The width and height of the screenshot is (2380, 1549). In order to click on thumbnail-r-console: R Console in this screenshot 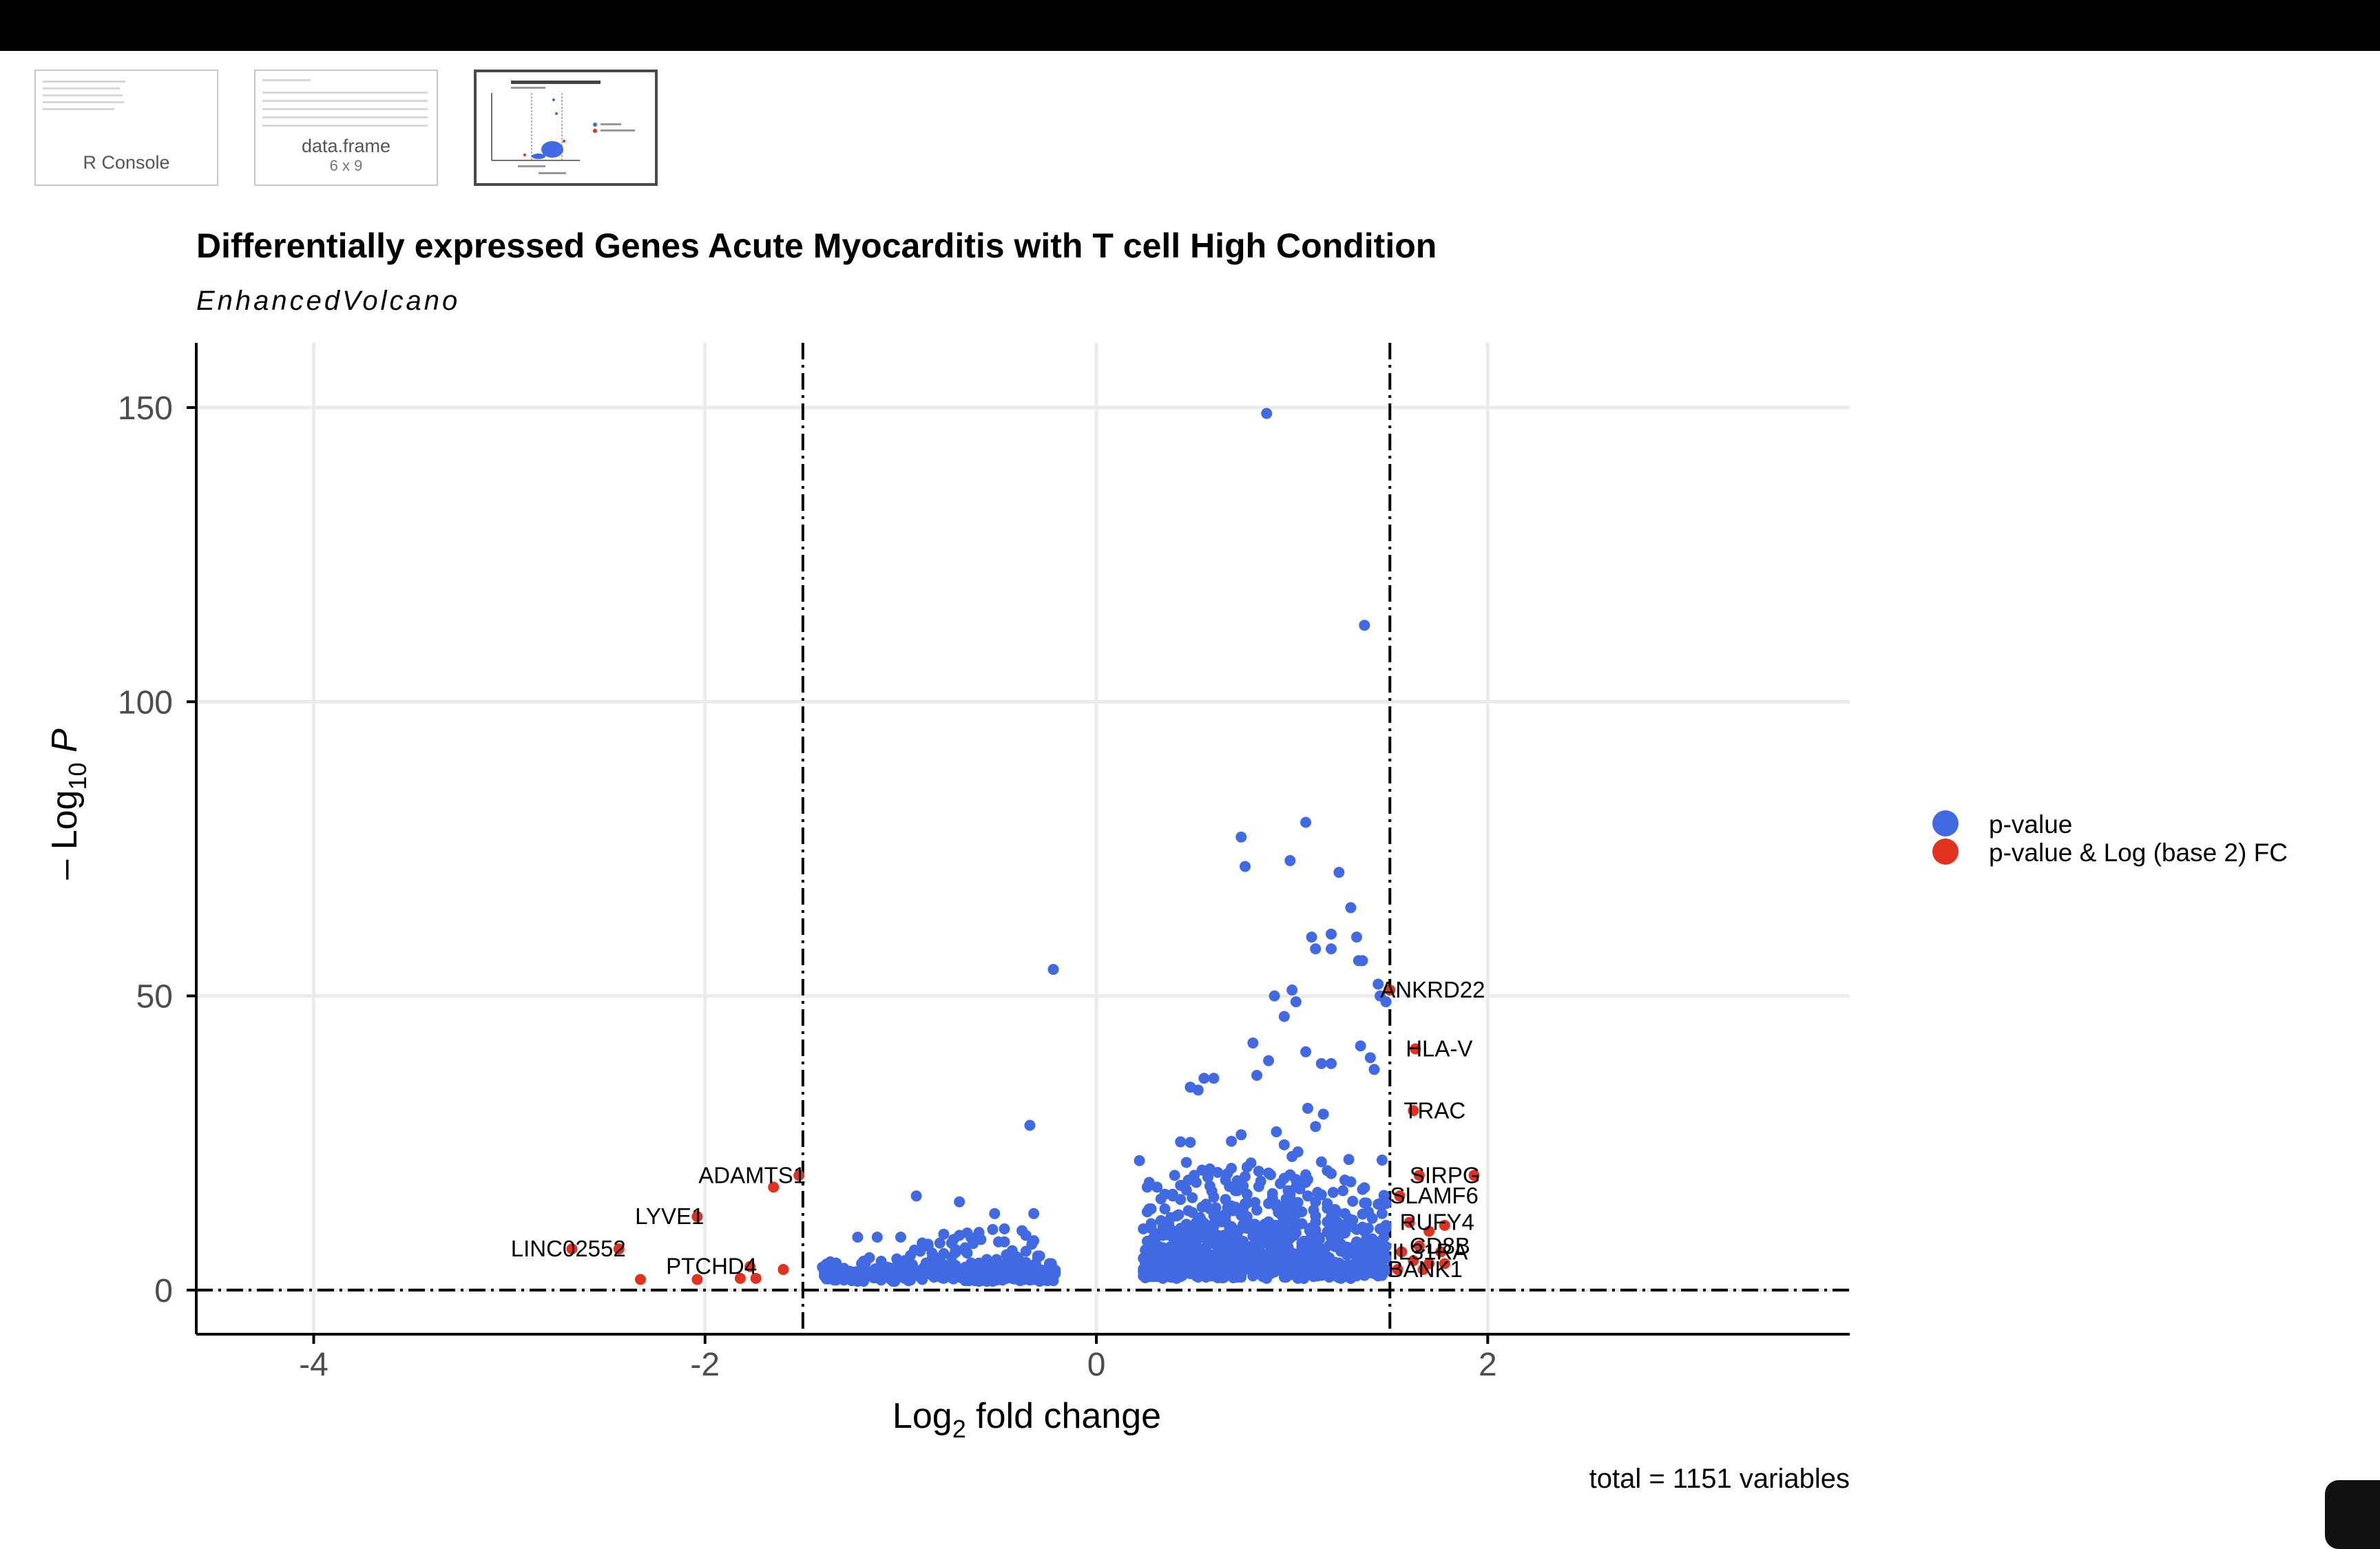, I will do `click(126, 128)`.